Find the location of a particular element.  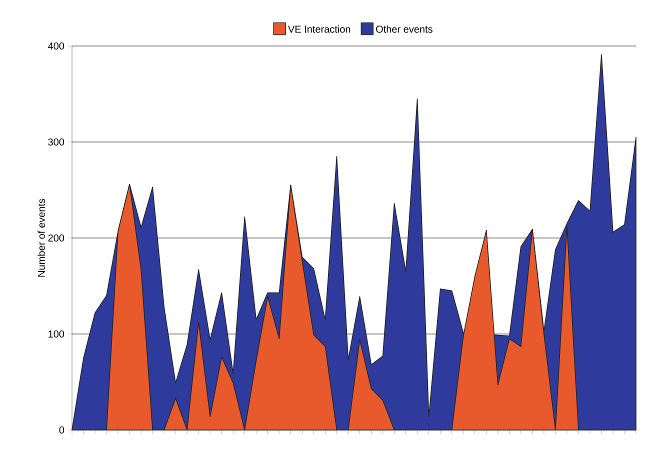

legend-label: VE Interaction is located at coordinates (319, 29).